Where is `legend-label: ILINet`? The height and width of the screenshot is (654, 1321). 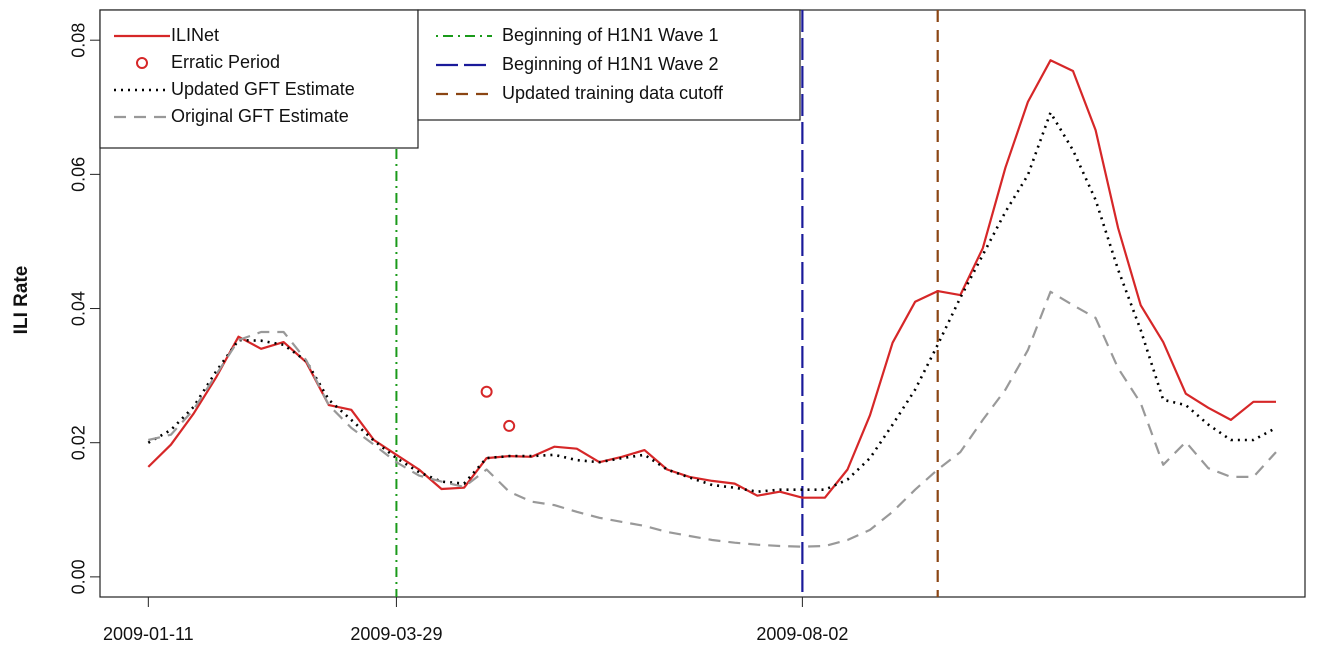 legend-label: ILINet is located at coordinates (195, 35).